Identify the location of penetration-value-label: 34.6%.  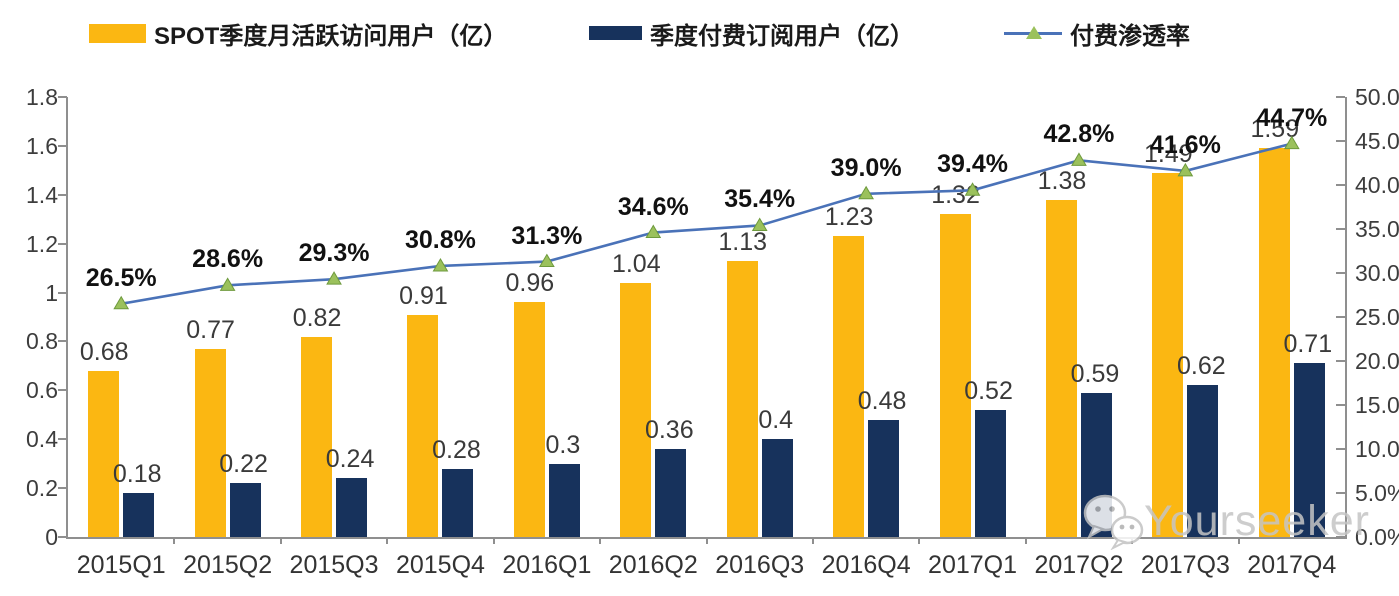
(653, 206).